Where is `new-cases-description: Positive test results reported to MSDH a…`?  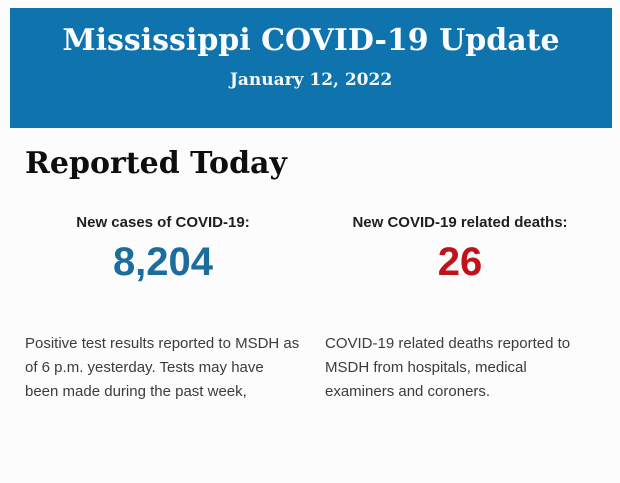 new-cases-description: Positive test results reported to MSDH a… is located at coordinates (162, 367).